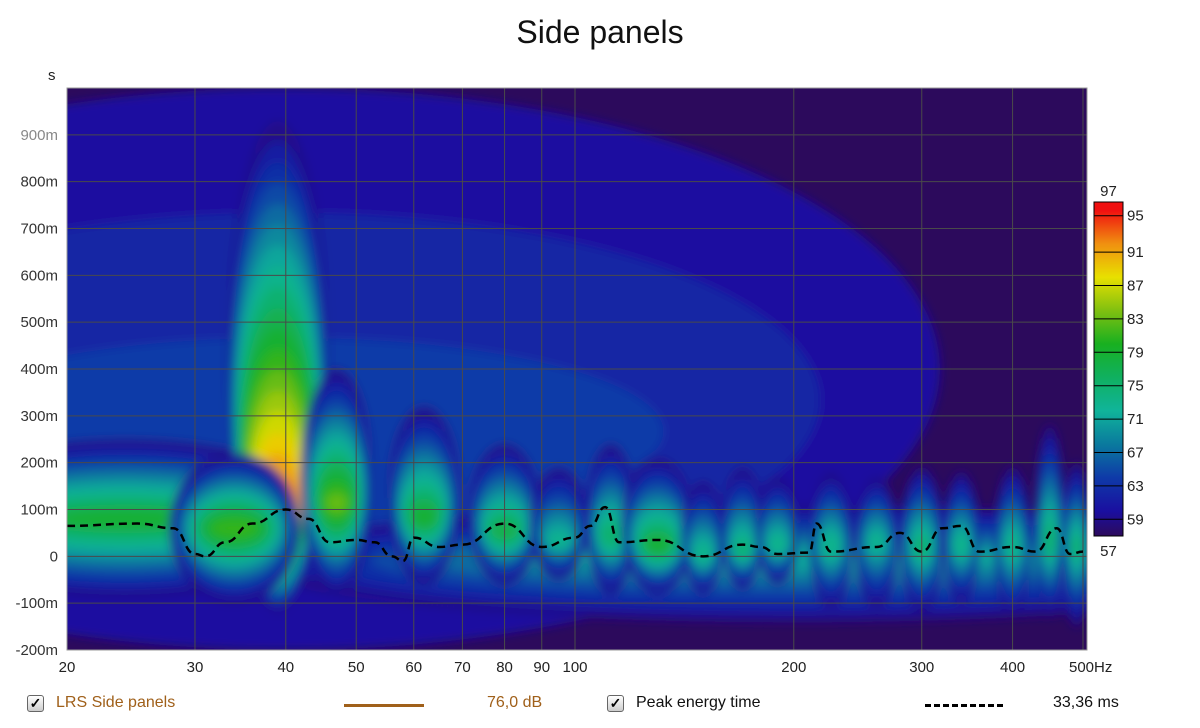  Describe the element at coordinates (1135, 519) in the screenshot. I see `colorbar-tick-label: 59` at that location.